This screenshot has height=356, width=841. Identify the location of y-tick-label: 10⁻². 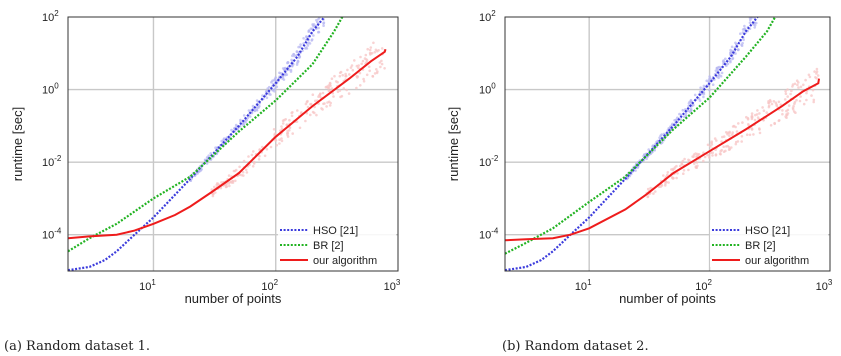
(489, 161).